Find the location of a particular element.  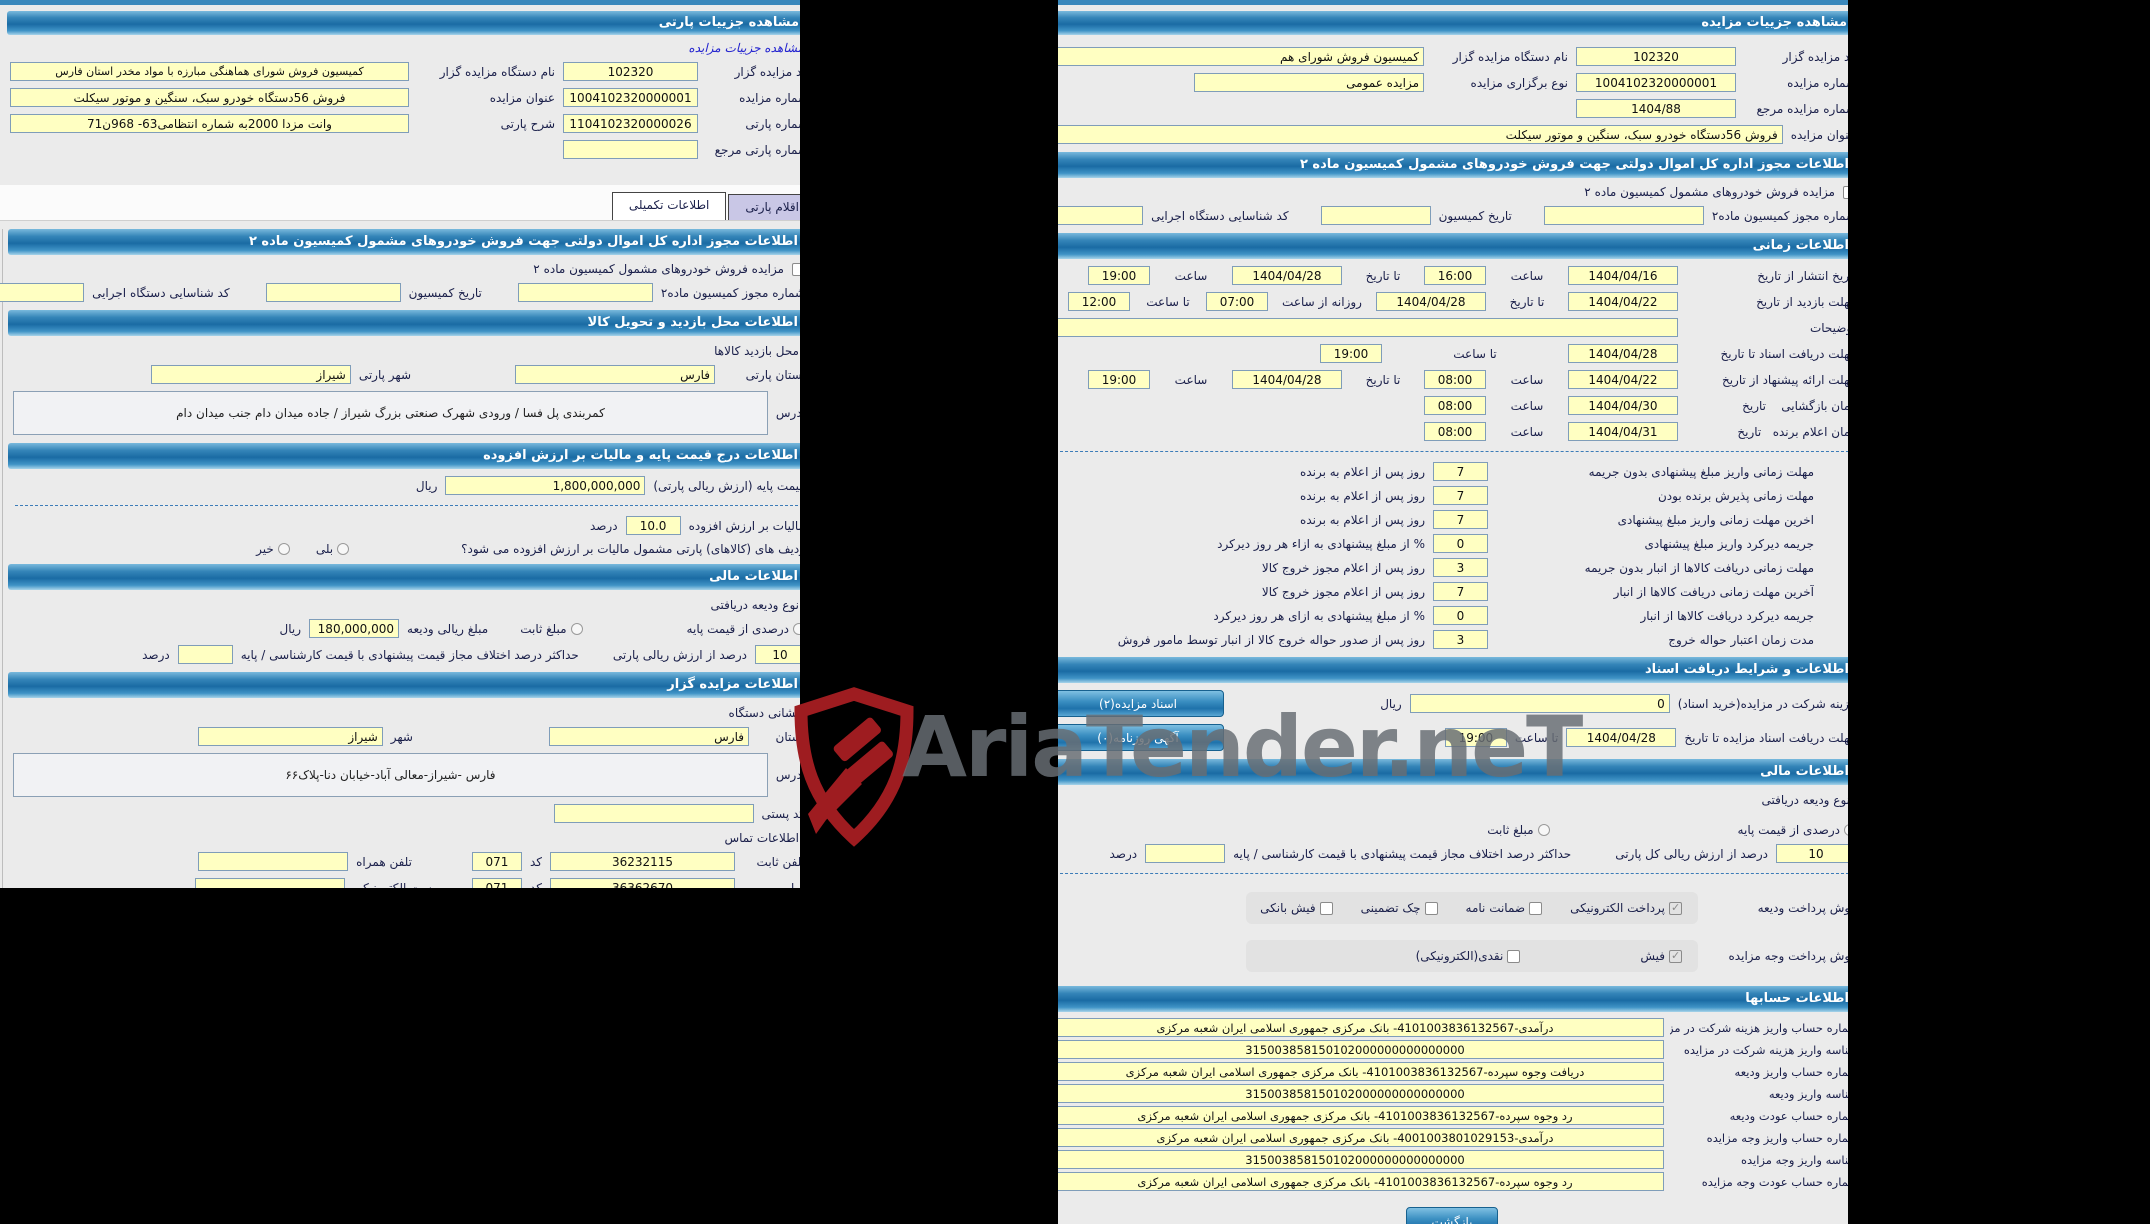

party-no-input is located at coordinates (630, 123).